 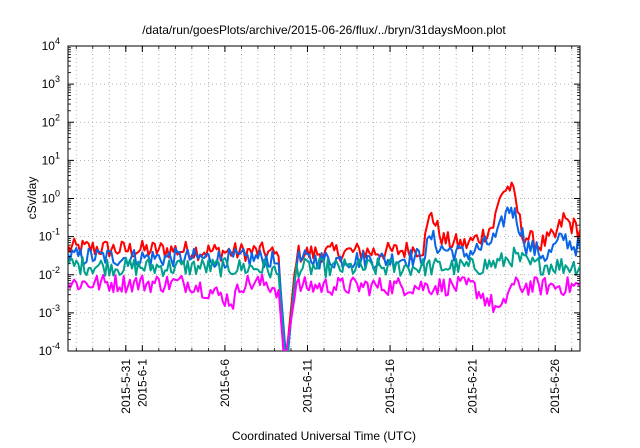 I want to click on y-tick-label: 10¹, so click(x=51, y=158).